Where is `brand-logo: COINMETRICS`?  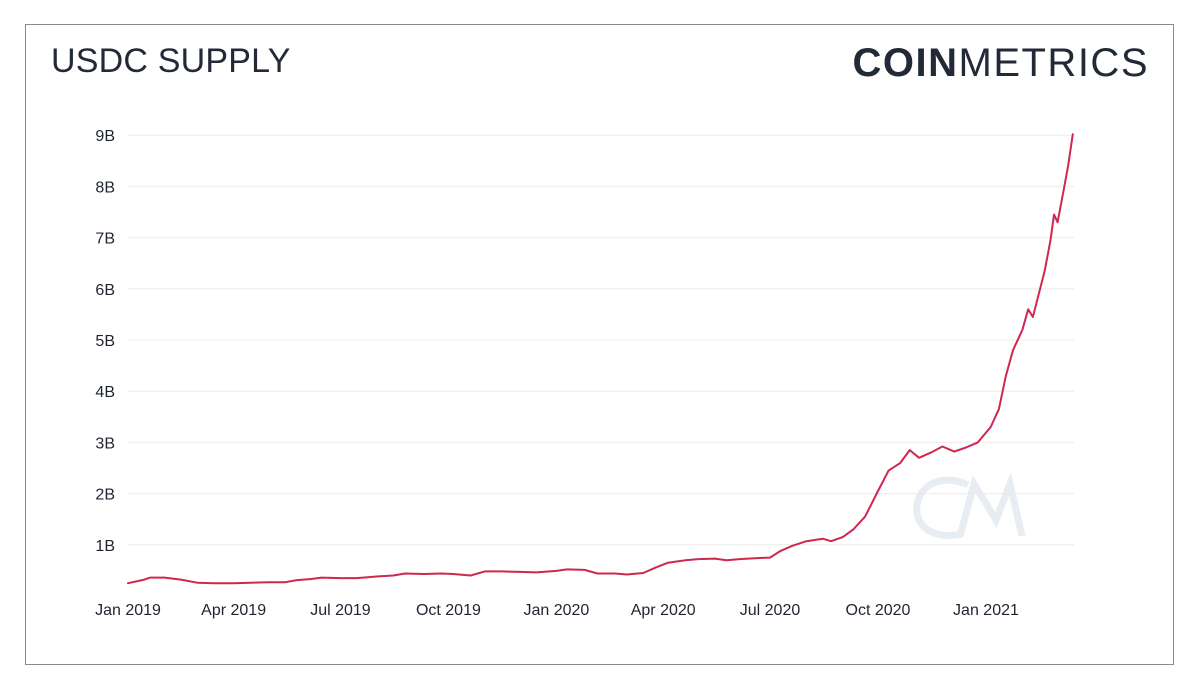
brand-logo: COINMETRICS is located at coordinates (1001, 63).